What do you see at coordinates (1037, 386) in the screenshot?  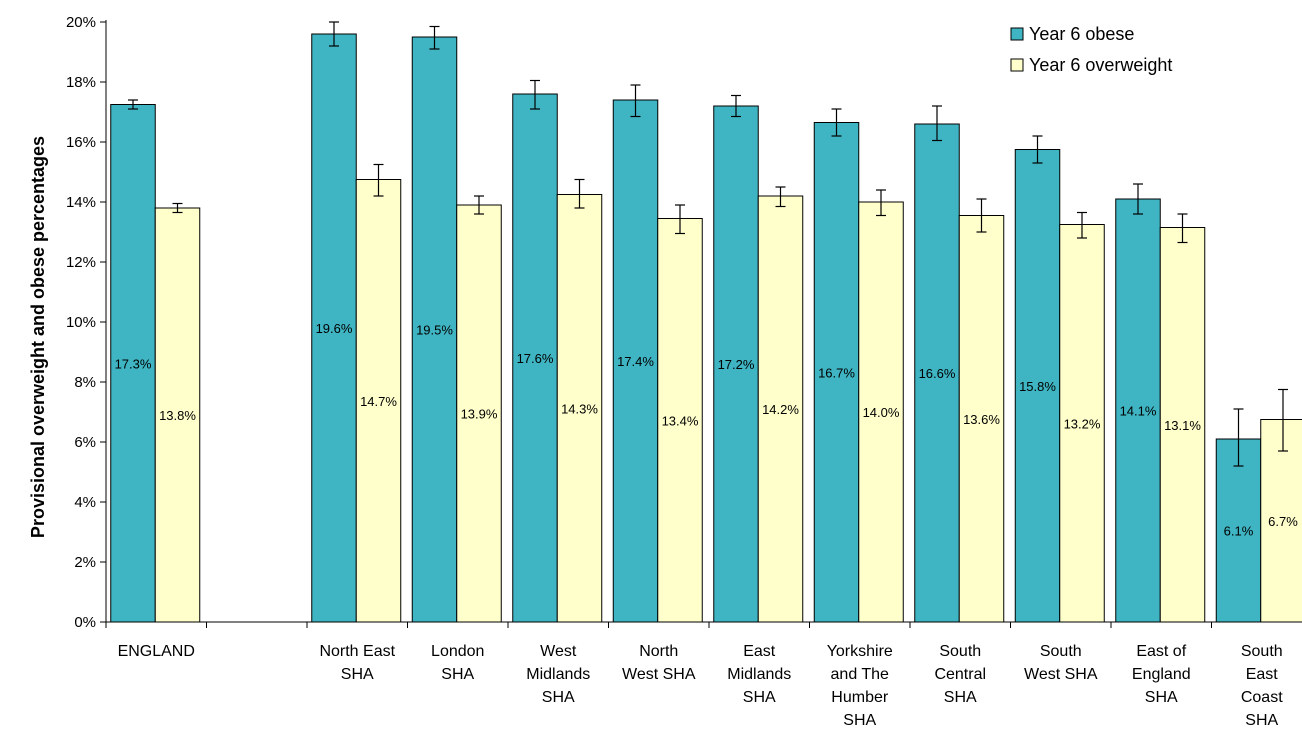 I see `data-label: 15.8%` at bounding box center [1037, 386].